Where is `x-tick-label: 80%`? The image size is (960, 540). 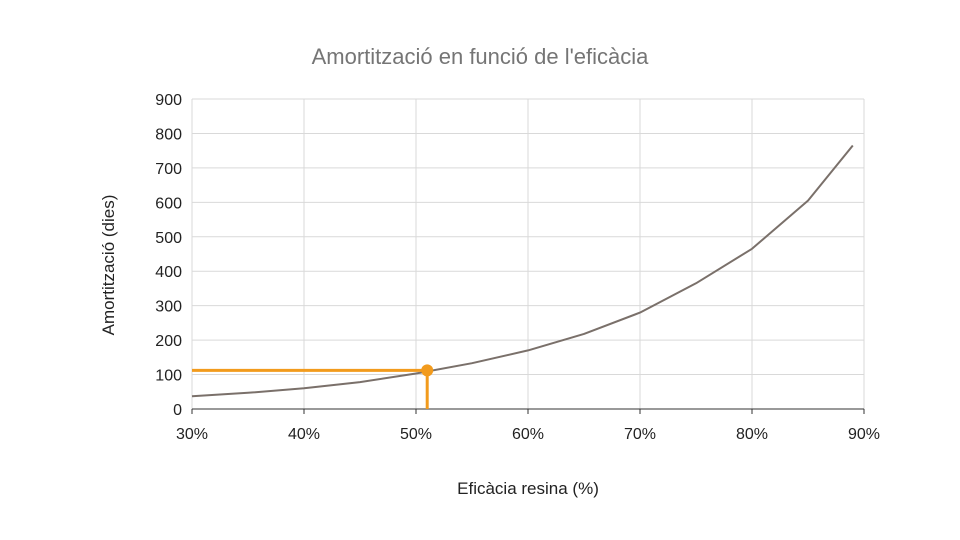
x-tick-label: 80% is located at coordinates (752, 434).